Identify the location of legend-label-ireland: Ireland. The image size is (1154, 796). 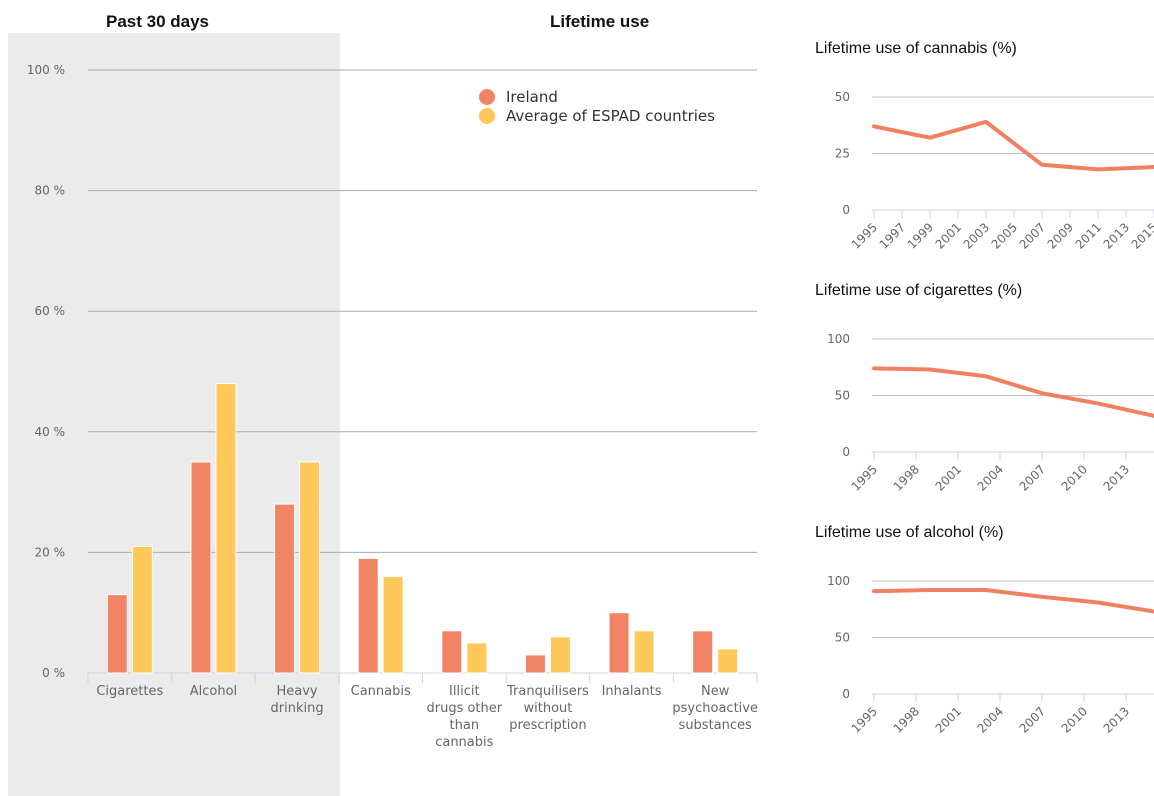
(532, 97).